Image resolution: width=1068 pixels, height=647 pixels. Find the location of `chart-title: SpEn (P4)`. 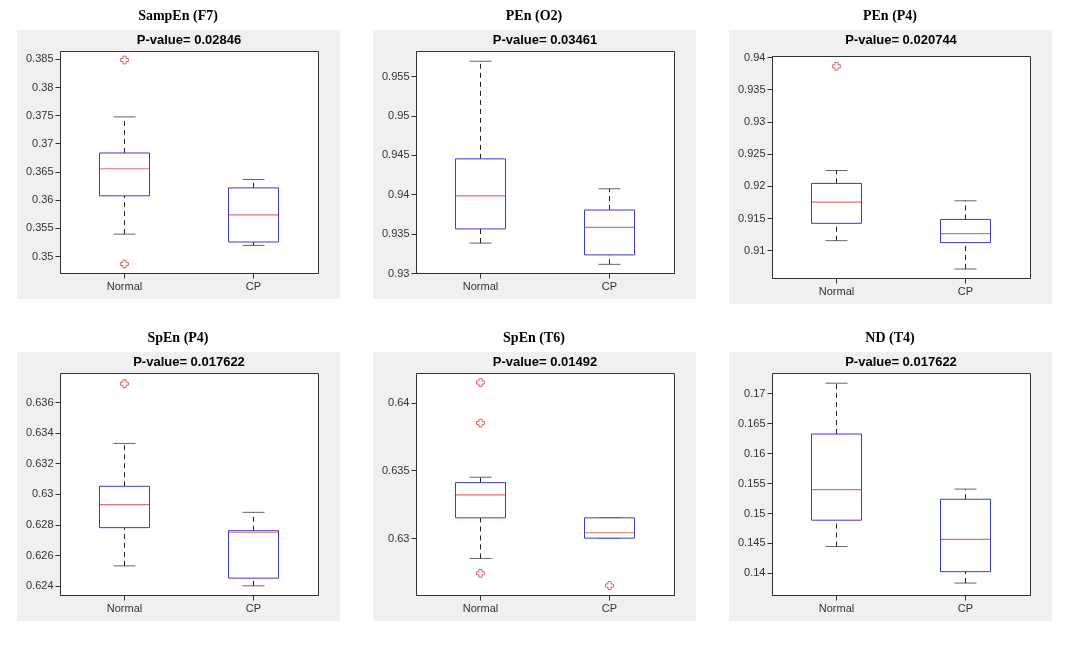

chart-title: SpEn (P4) is located at coordinates (178, 338).